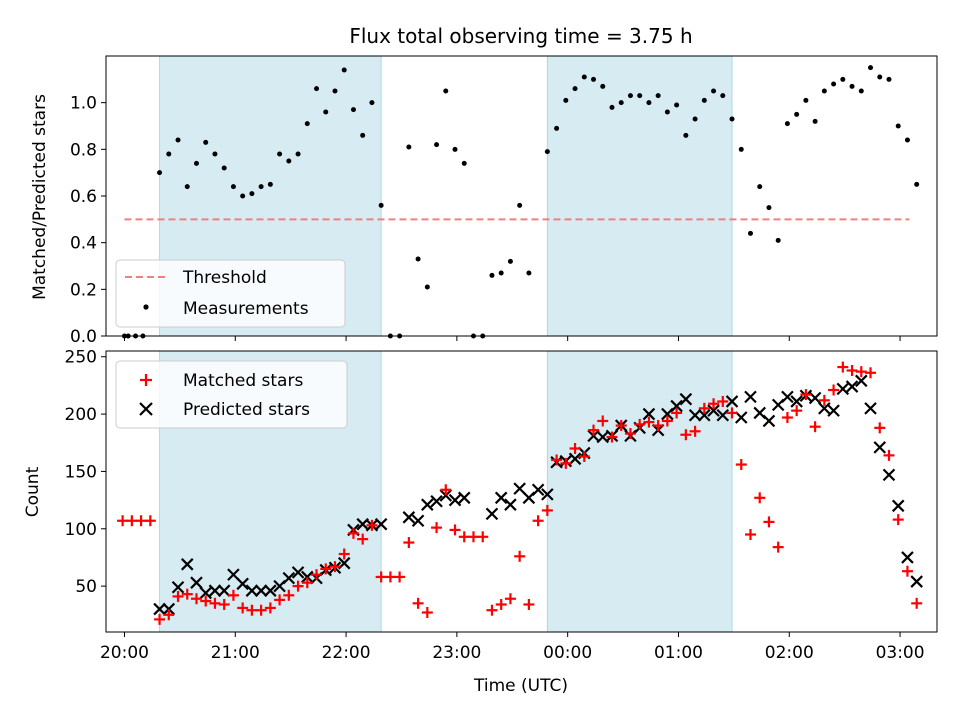 This screenshot has width=960, height=720. What do you see at coordinates (83, 290) in the screenshot?
I see `y-tick-label: 0.2` at bounding box center [83, 290].